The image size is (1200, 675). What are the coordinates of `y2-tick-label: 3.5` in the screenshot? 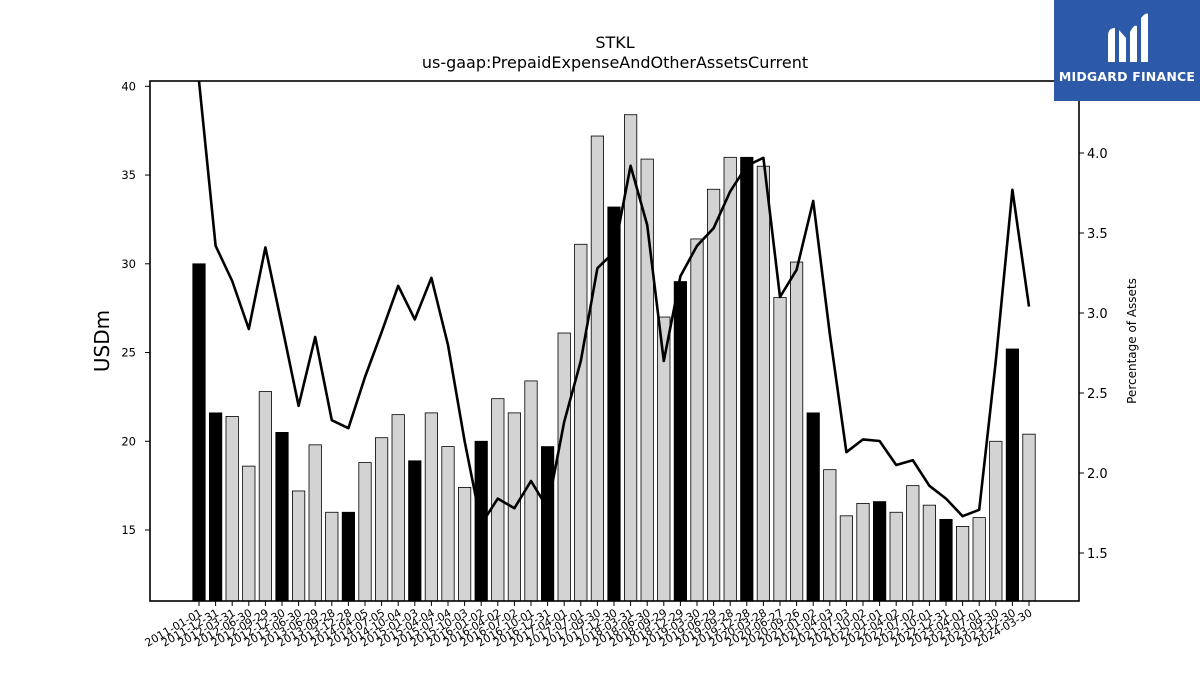 It's located at (1097, 234).